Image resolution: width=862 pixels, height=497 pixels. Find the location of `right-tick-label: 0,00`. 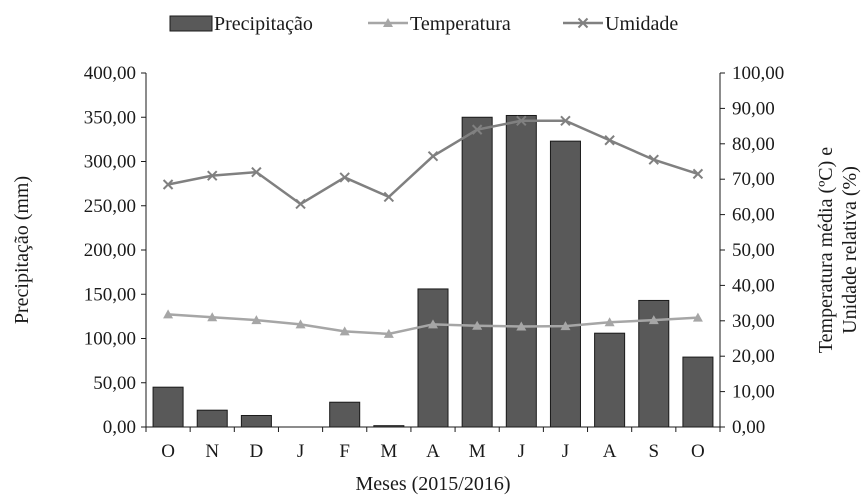

right-tick-label: 0,00 is located at coordinates (748, 427).